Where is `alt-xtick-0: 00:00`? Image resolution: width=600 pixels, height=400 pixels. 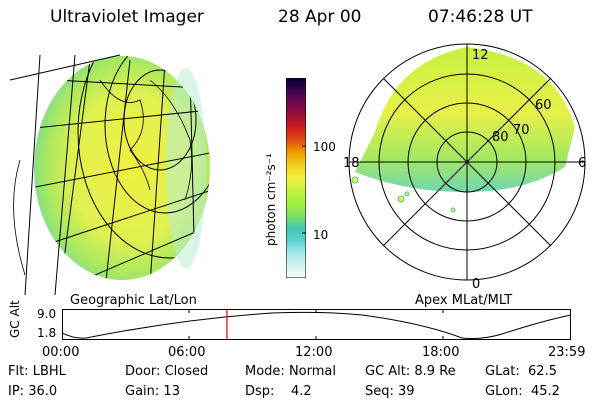
alt-xtick-0: 00:00 is located at coordinates (61, 352).